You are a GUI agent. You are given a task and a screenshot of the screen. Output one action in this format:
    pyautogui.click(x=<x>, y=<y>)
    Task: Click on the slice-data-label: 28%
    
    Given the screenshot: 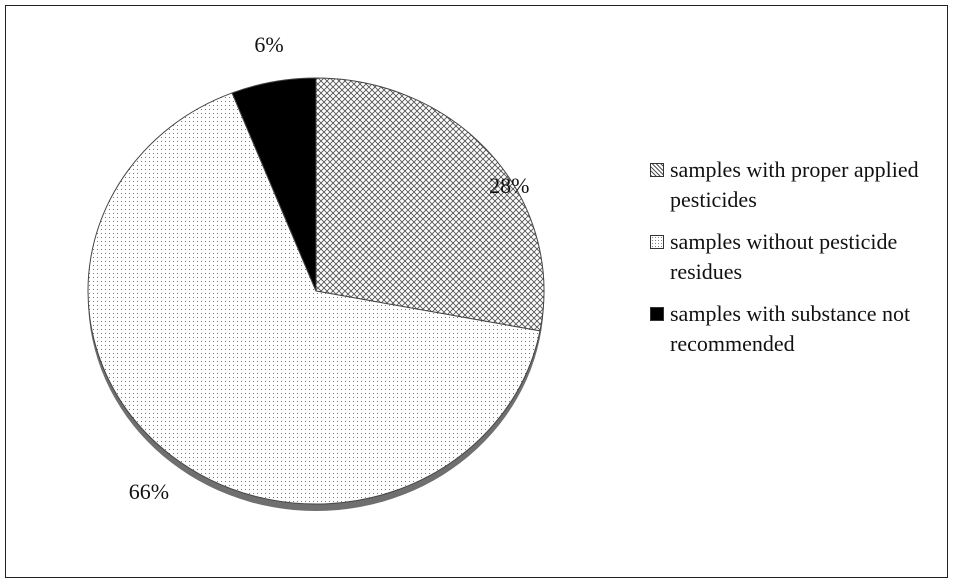 What is the action you would take?
    pyautogui.click(x=509, y=185)
    